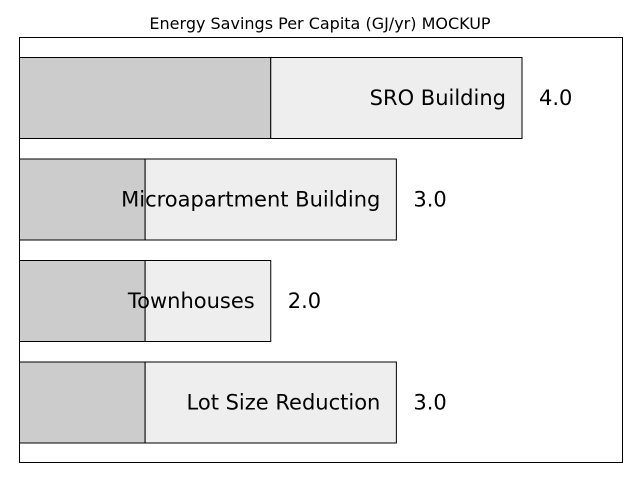 The height and width of the screenshot is (480, 640). What do you see at coordinates (438, 98) in the screenshot?
I see `category-label-sro-building: SRO Building` at bounding box center [438, 98].